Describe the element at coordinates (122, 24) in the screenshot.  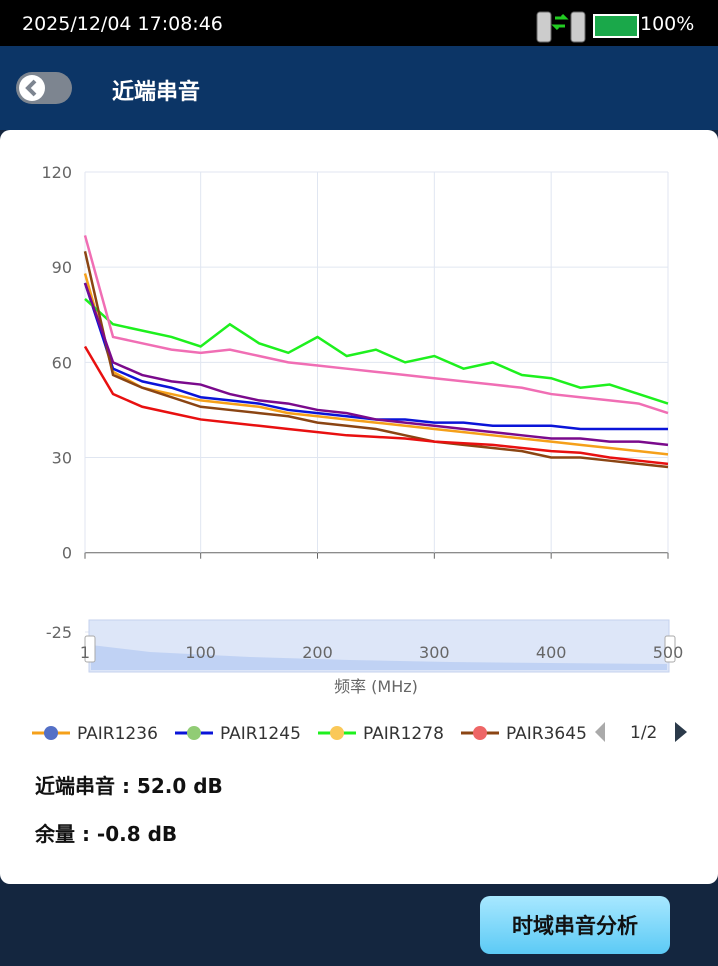
I see `datetime: 2025/12/04 17:08:46` at that location.